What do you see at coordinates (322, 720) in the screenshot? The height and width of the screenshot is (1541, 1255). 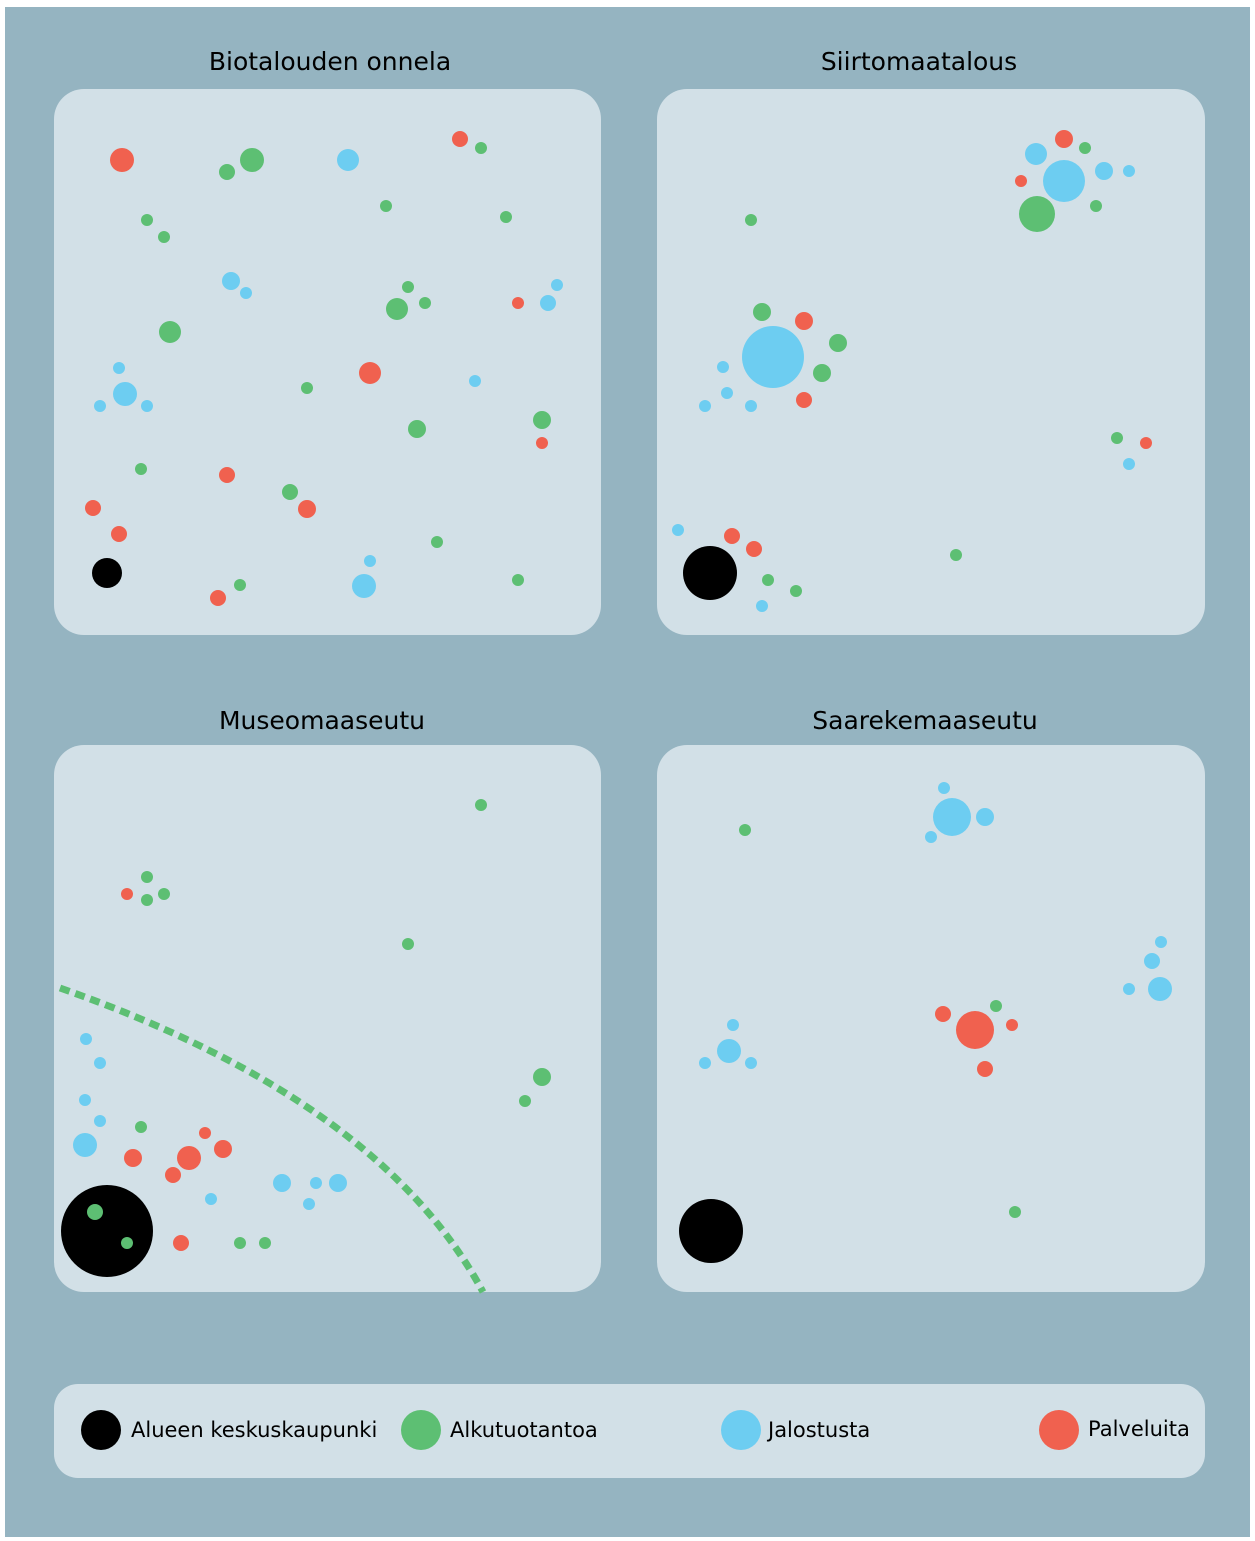 I see `panel-title: Museomaaseutu` at bounding box center [322, 720].